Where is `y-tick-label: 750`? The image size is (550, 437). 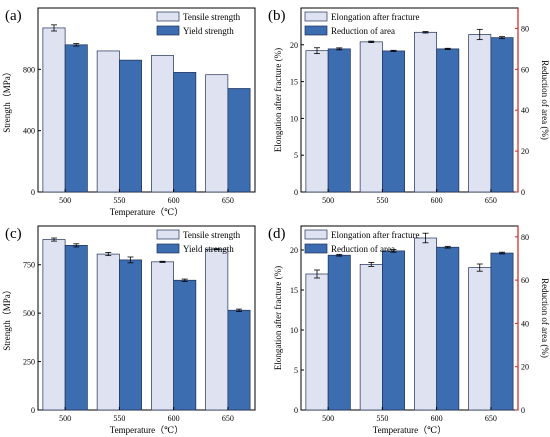
y-tick-label: 750 is located at coordinates (29, 265).